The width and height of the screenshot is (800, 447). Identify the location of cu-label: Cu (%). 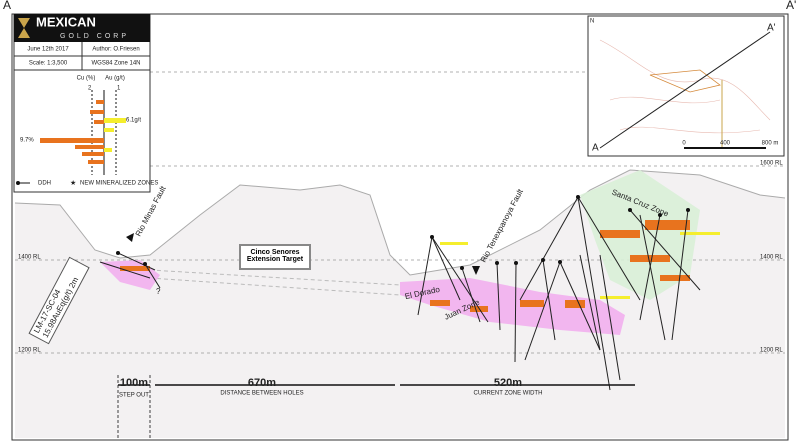
(86, 79).